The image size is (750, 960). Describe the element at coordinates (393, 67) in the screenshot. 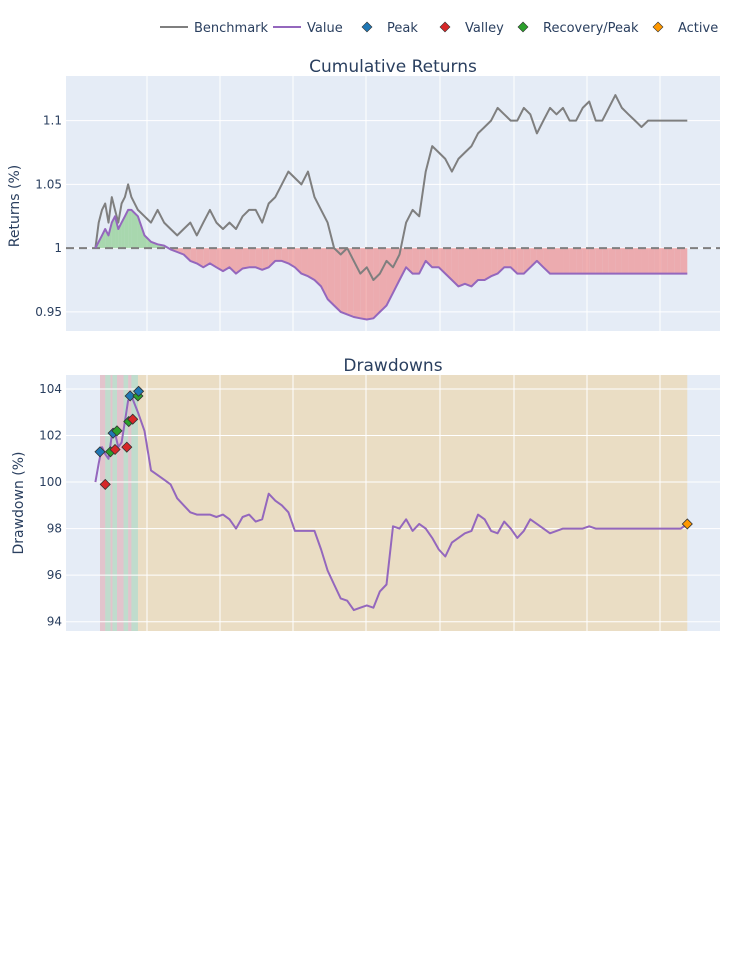

I see `cumulative-returns-title: Cumulative Returns` at that location.